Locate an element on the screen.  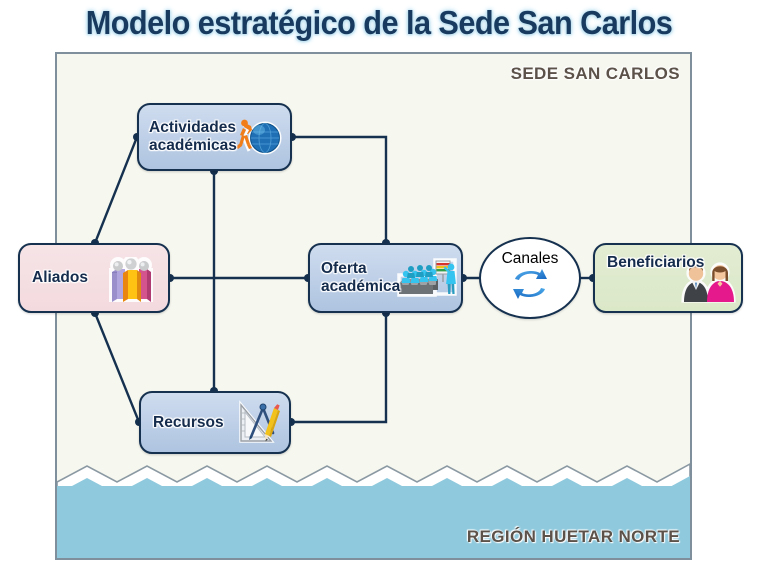
person-globe-icon is located at coordinates (258, 140).